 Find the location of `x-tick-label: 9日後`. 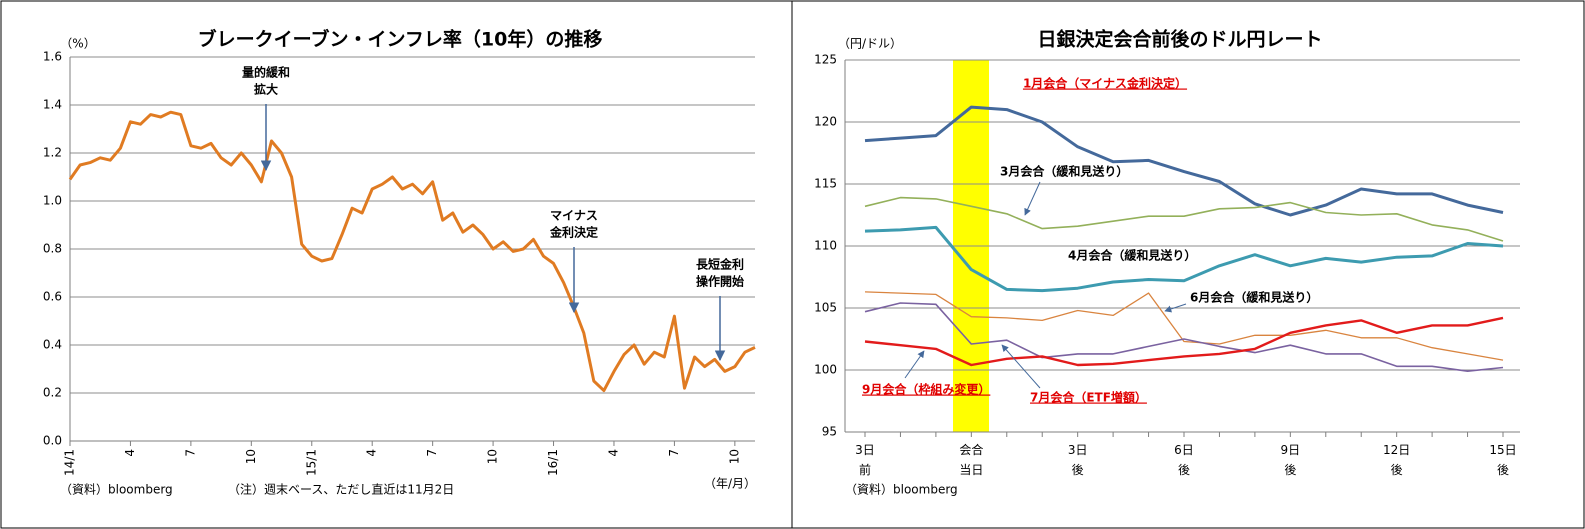

x-tick-label: 9日後 is located at coordinates (1291, 460).